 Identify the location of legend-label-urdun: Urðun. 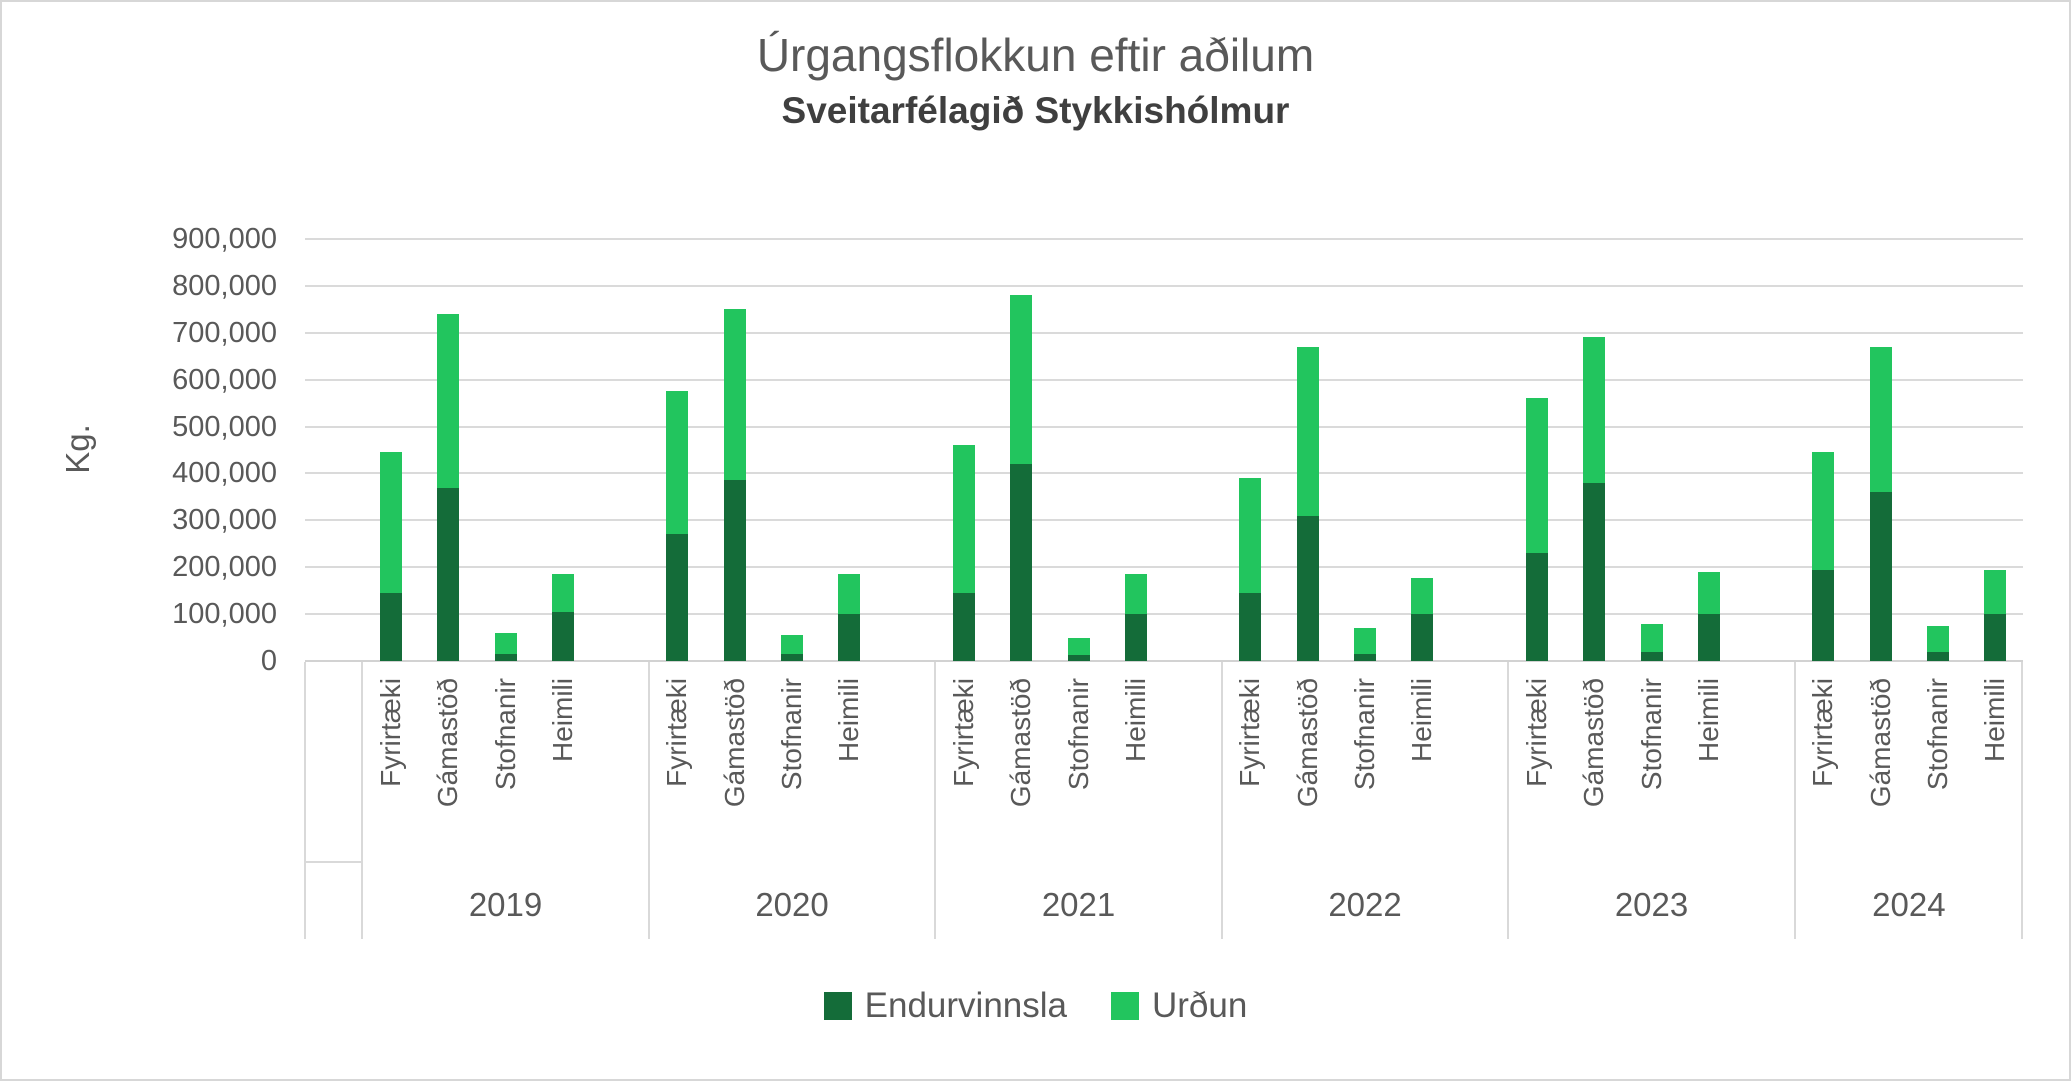
(1200, 1005).